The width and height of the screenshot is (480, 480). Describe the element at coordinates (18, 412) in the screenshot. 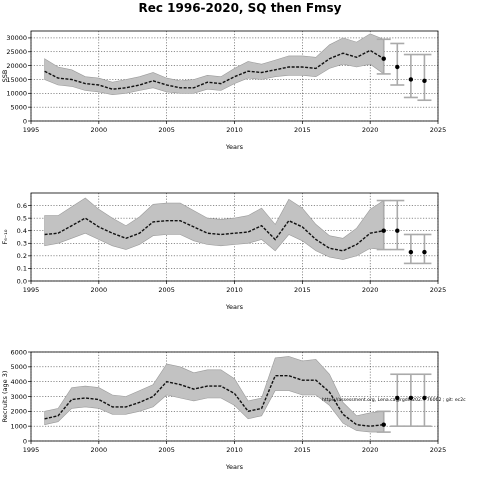

I see `y-tick-label: 2000` at that location.